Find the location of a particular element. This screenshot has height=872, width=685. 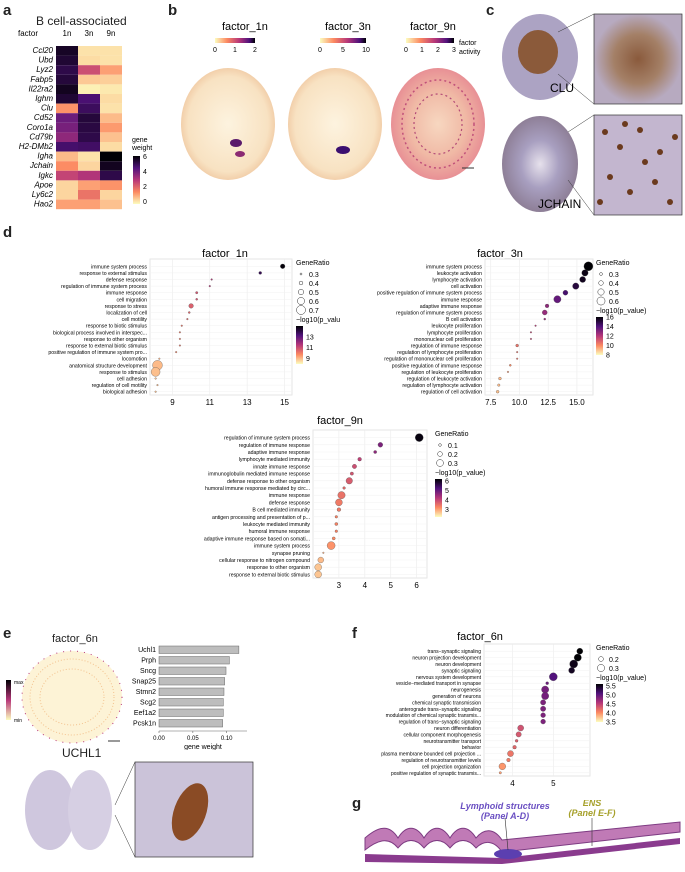

term-label: regulation of leukocyte activation is located at coordinates (444, 380).